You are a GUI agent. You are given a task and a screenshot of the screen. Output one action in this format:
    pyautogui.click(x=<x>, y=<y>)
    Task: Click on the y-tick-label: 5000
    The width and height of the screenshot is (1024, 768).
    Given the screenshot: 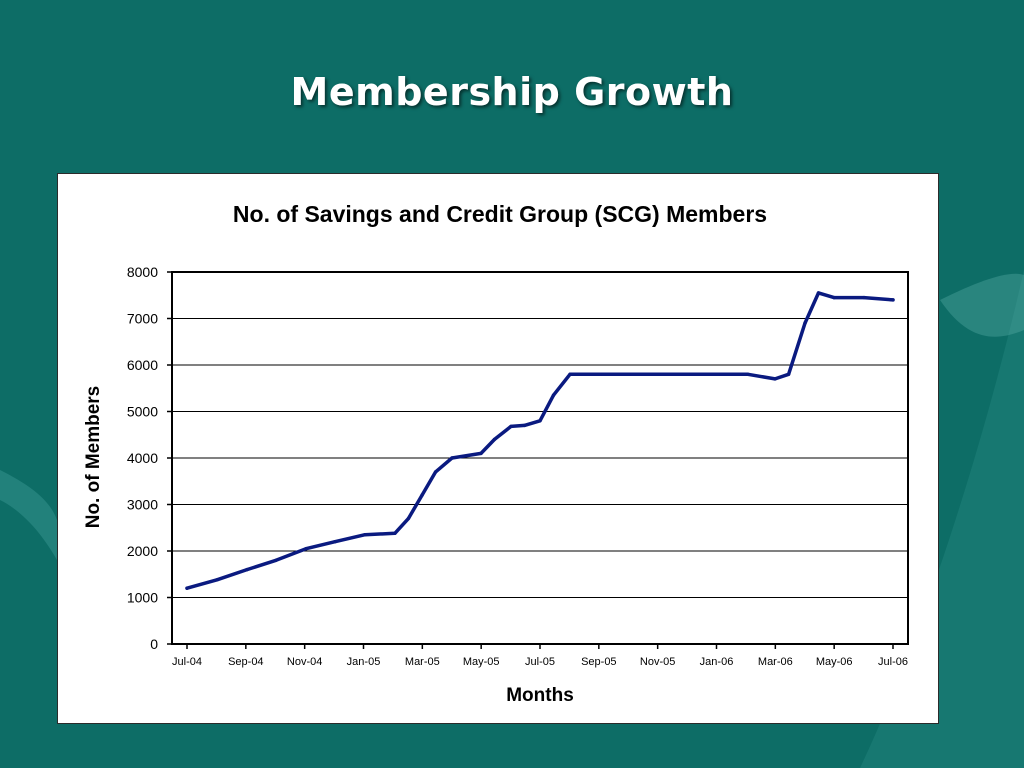 What is the action you would take?
    pyautogui.click(x=142, y=412)
    